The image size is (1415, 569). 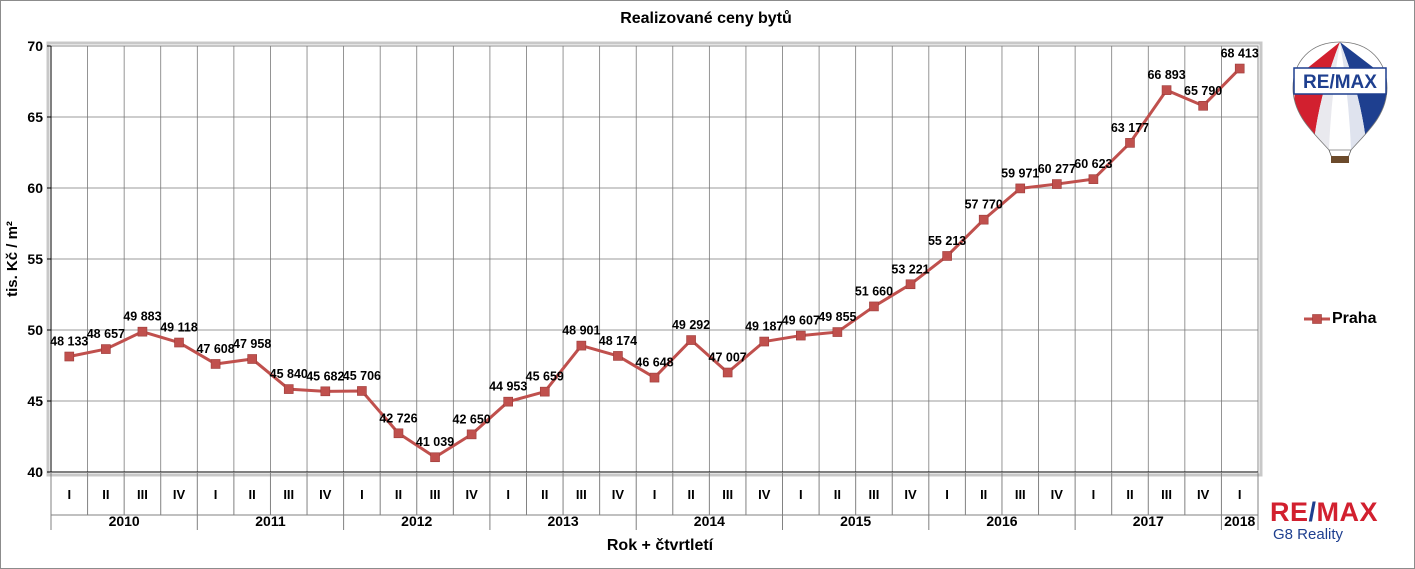 What do you see at coordinates (1239, 521) in the screenshot?
I see `x-year-label: 2018` at bounding box center [1239, 521].